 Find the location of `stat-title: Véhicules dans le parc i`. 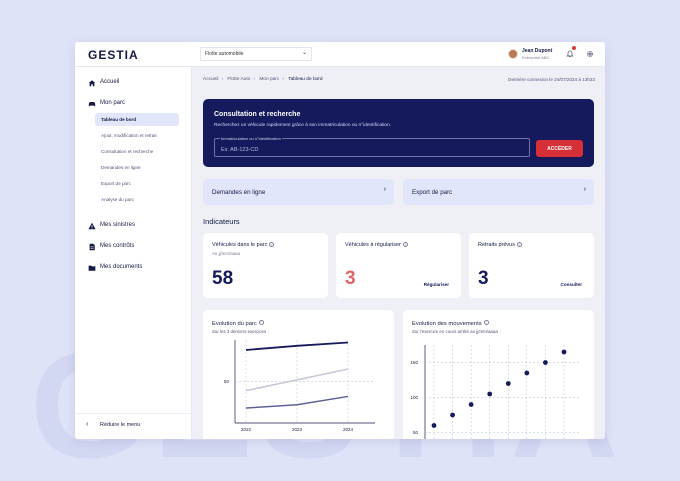

stat-title: Véhicules dans le parc i is located at coordinates (243, 245).